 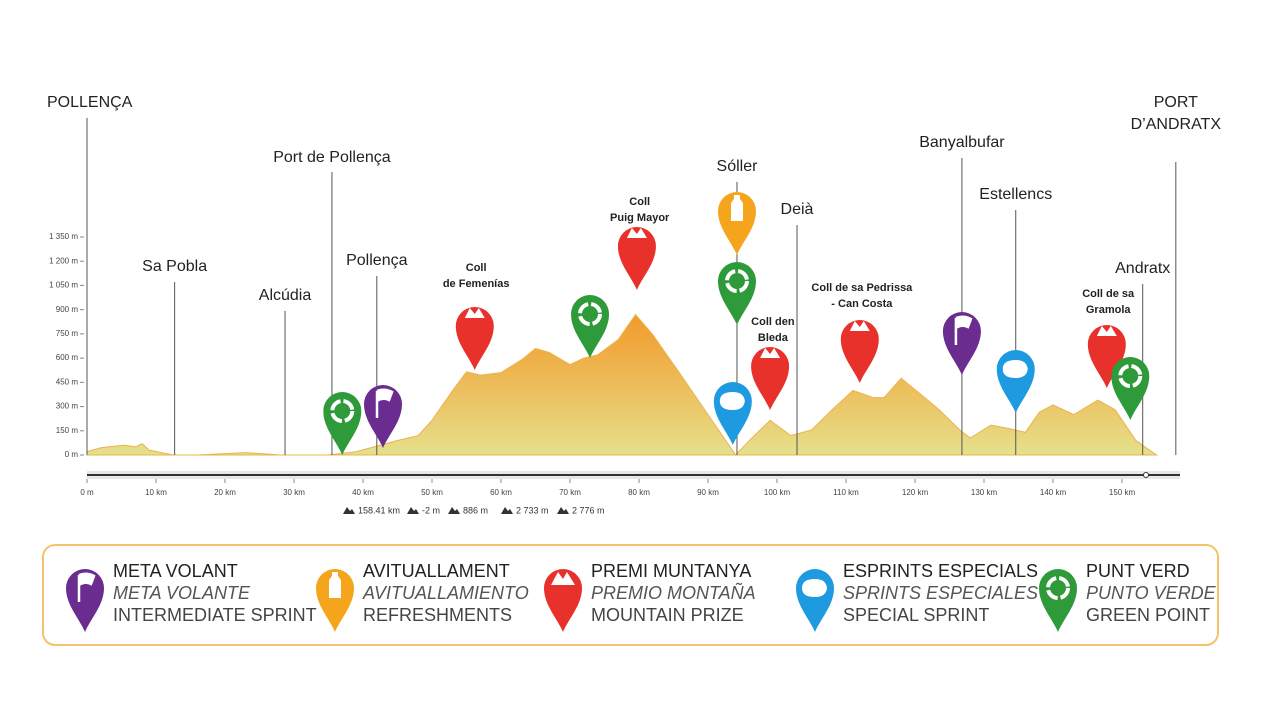 I want to click on place-label: Sa Pobla, so click(x=174, y=266).